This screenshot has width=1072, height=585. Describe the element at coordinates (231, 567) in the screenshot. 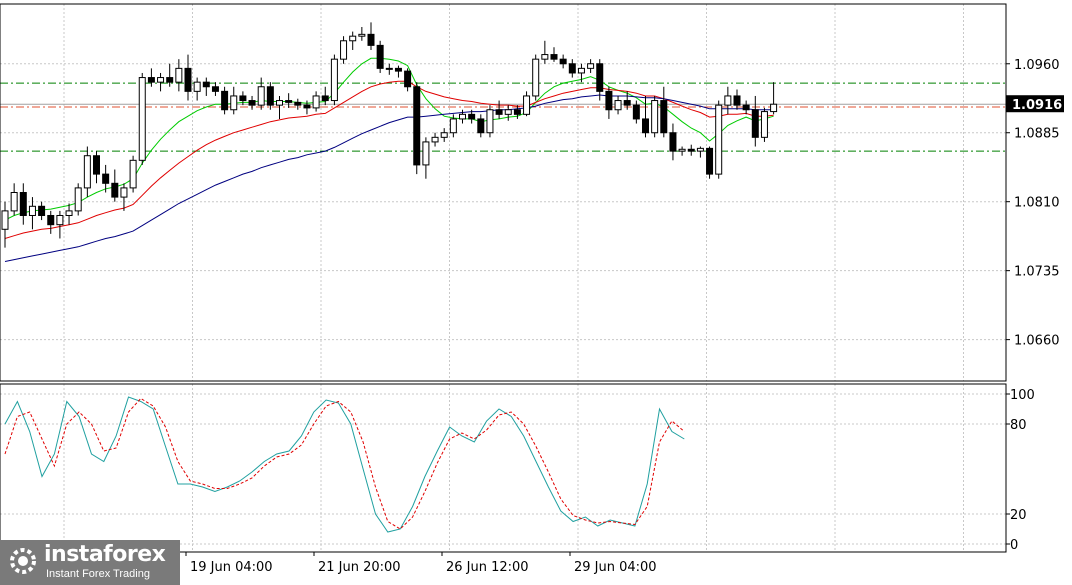

I see `time-tick-label: 19 Jun 04:00` at that location.